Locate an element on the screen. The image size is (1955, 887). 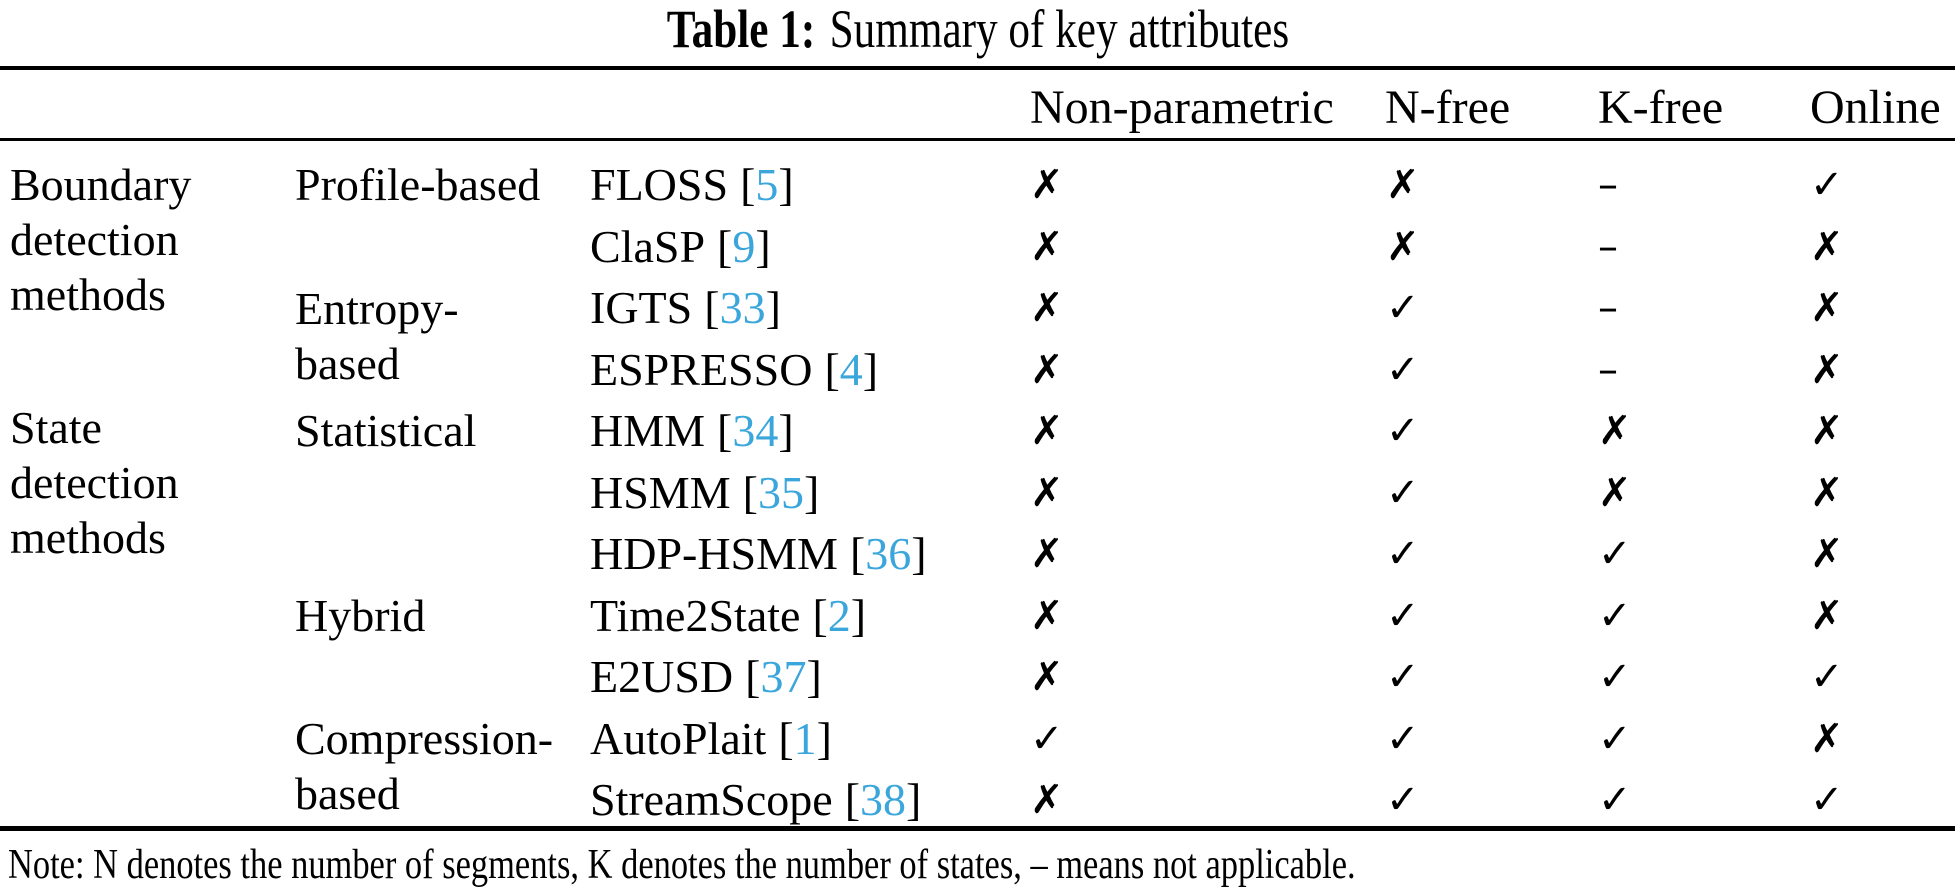
table-row: HMM [34] ✗ ✓ ✗ ✗ is located at coordinates (977, 431).